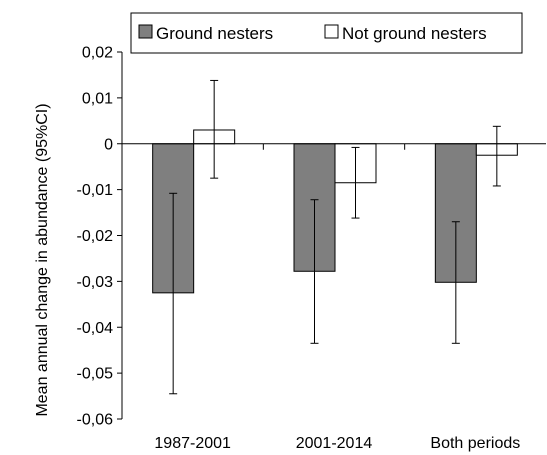 This screenshot has width=547, height=455. What do you see at coordinates (95, 190) in the screenshot?
I see `y-tick-label: -0,01` at bounding box center [95, 190].